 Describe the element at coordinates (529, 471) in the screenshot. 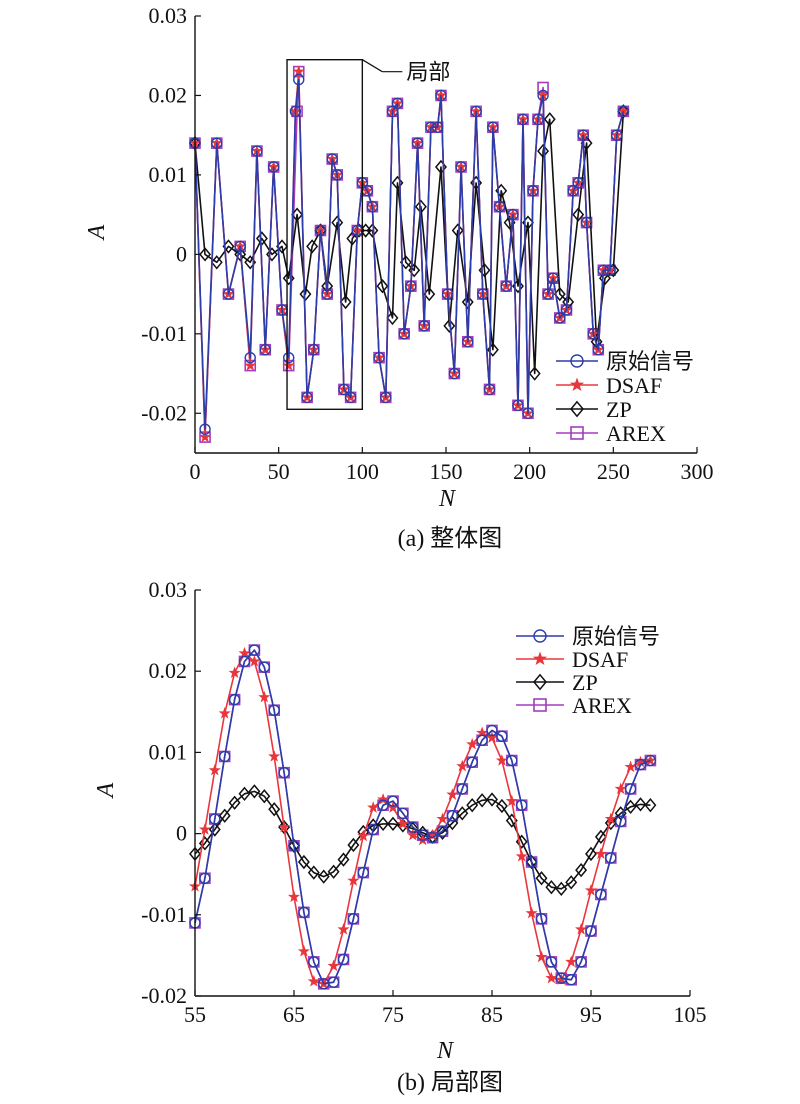

I see `overall-x-tick-label: 200` at that location.